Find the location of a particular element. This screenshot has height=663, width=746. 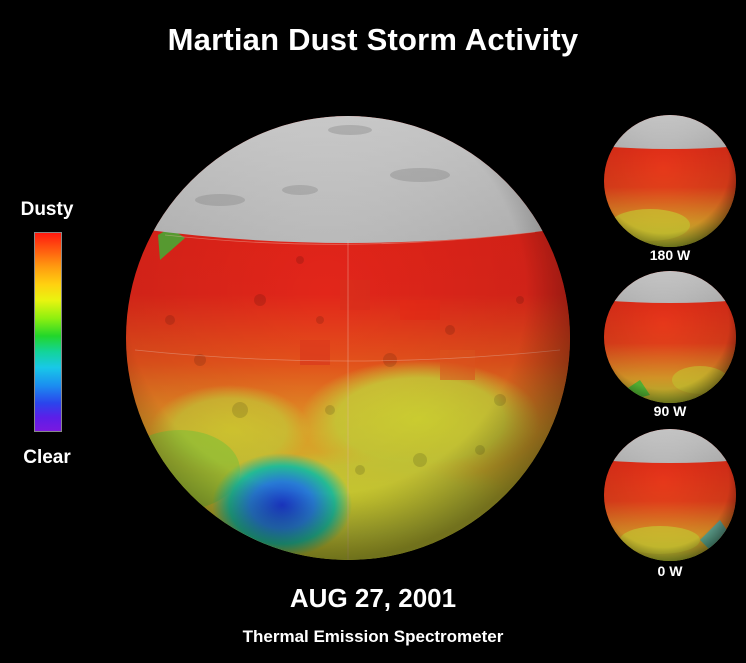

date-label: AUG 27, 2001 is located at coordinates (373, 598).